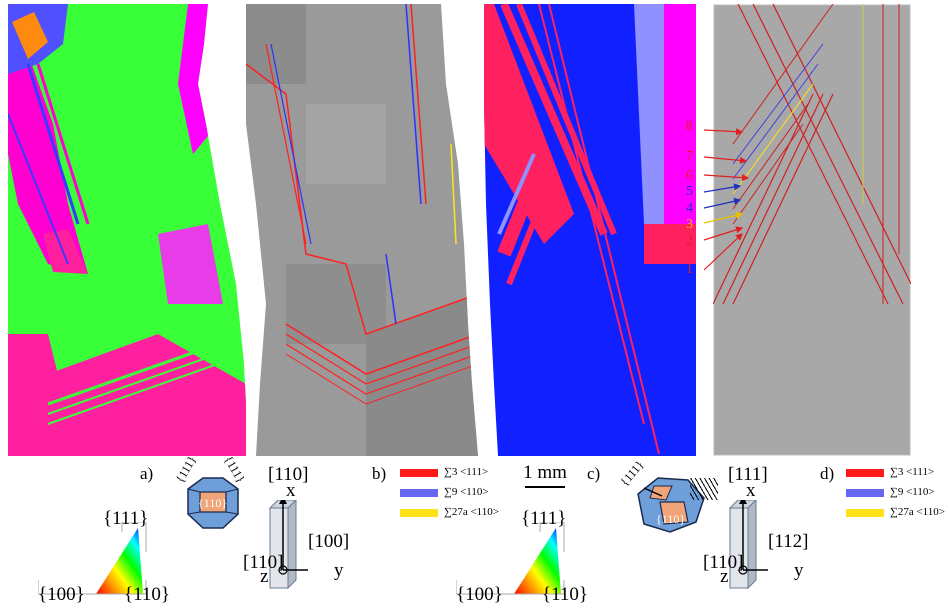 The width and height of the screenshot is (949, 611). Describe the element at coordinates (689, 156) in the screenshot. I see `boundary-number-7: 7` at that location.